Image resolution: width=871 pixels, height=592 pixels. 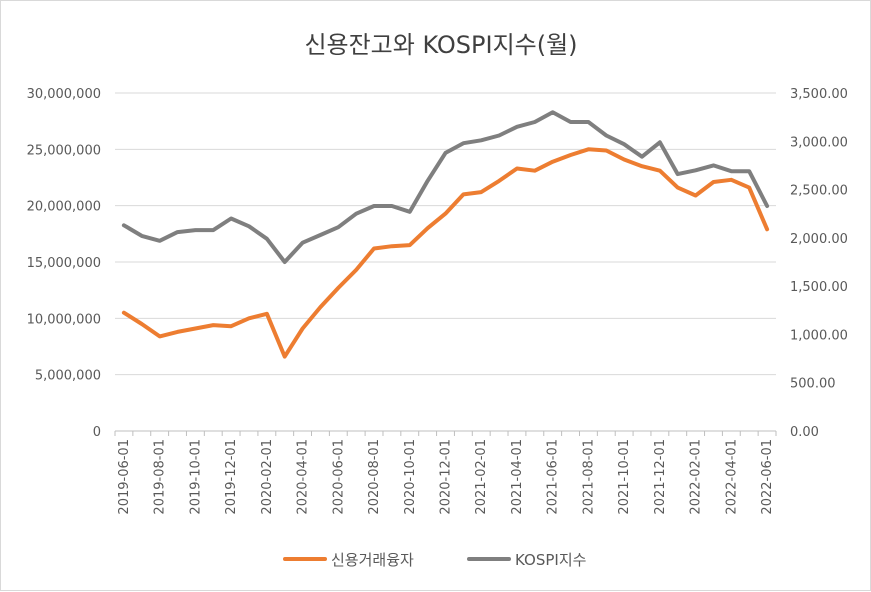 What do you see at coordinates (195, 477) in the screenshot?
I see `x-tick-label: 2019-10-01` at bounding box center [195, 477].